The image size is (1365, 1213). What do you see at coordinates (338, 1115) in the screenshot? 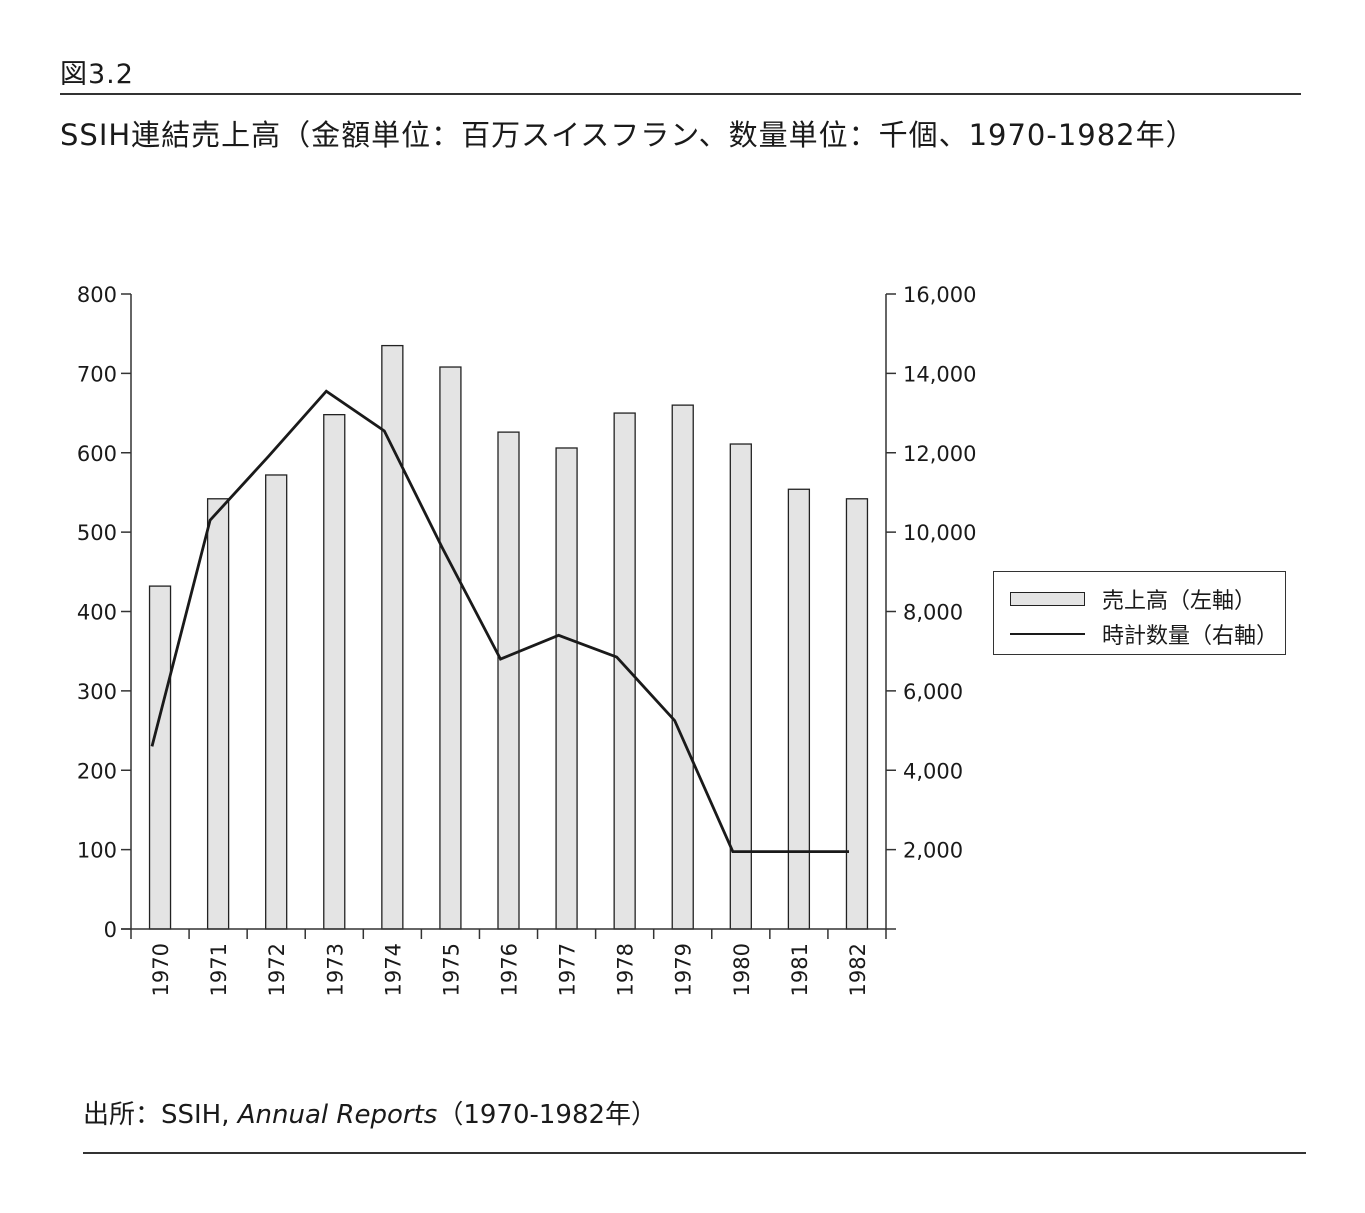
I see `source-italic-title: Annual Reports` at bounding box center [338, 1115].